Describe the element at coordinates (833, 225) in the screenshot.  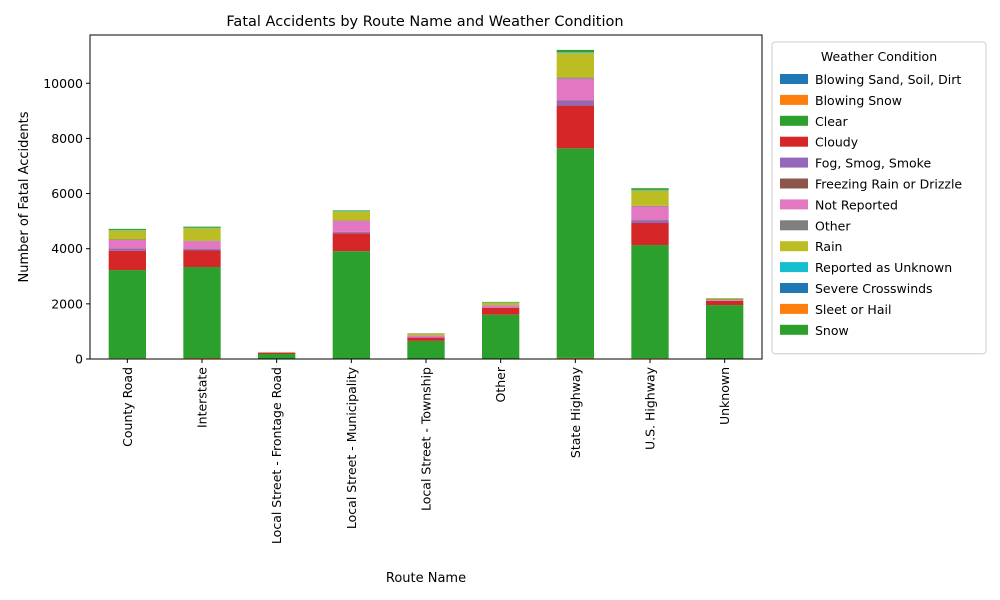
I see `legend-entry-label: Other` at that location.